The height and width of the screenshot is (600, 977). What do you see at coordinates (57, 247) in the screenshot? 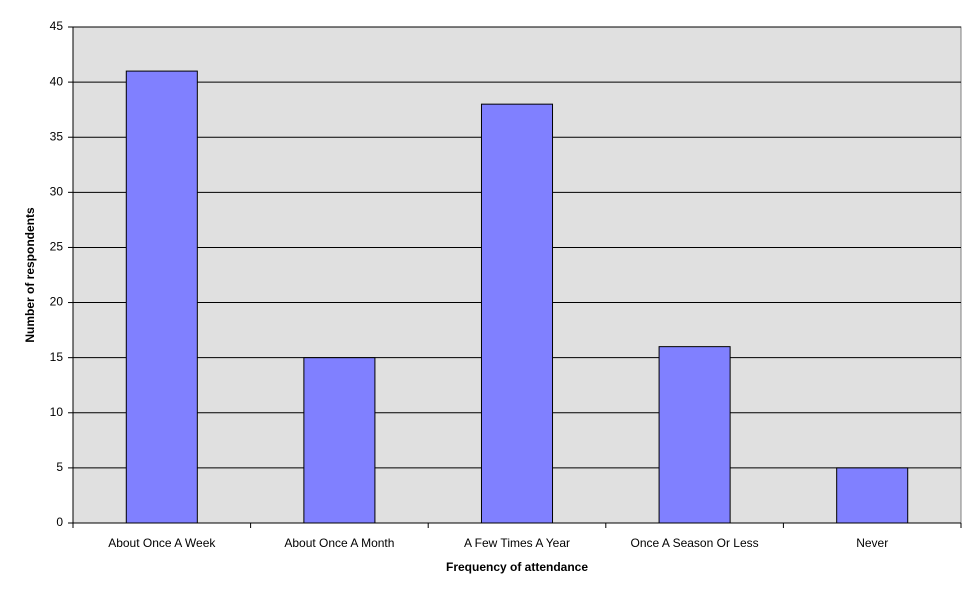
I see `y-tick-label: 25` at bounding box center [57, 247].